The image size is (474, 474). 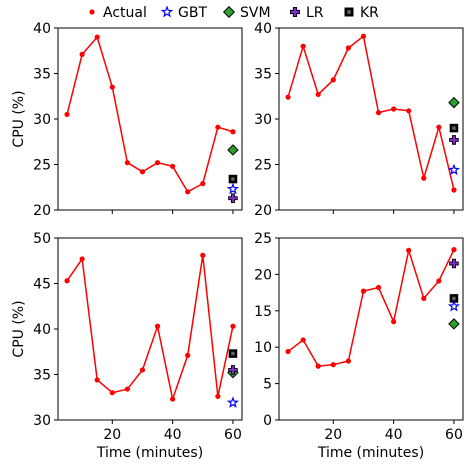 I want to click on legend-label-gbt: GBT, so click(x=192, y=13).